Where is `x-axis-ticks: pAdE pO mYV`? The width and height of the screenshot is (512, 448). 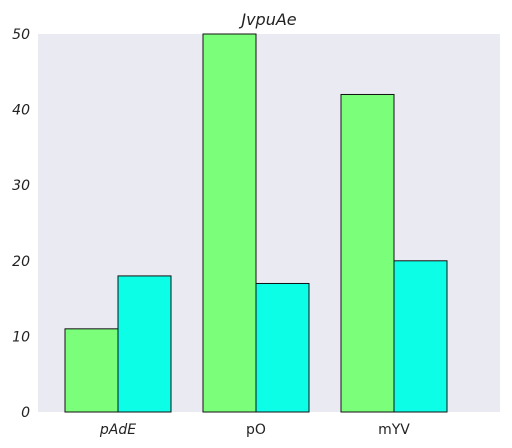
x-axis-ticks: pAdE pO mYV is located at coordinates (254, 430).